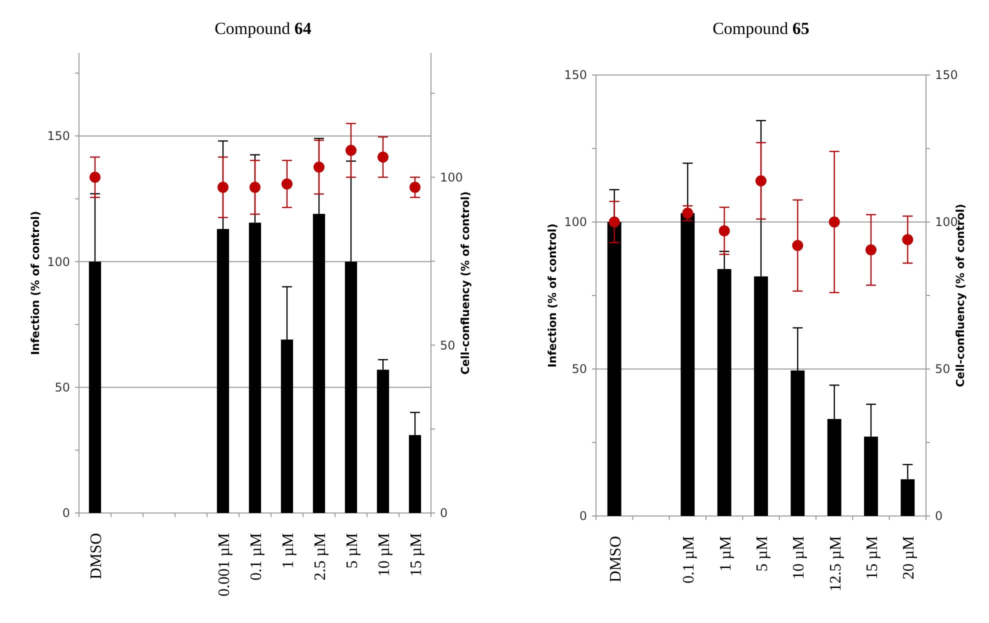 The height and width of the screenshot is (623, 989). Describe the element at coordinates (835, 564) in the screenshot. I see `x-tick-label: 12.5 µM` at that location.